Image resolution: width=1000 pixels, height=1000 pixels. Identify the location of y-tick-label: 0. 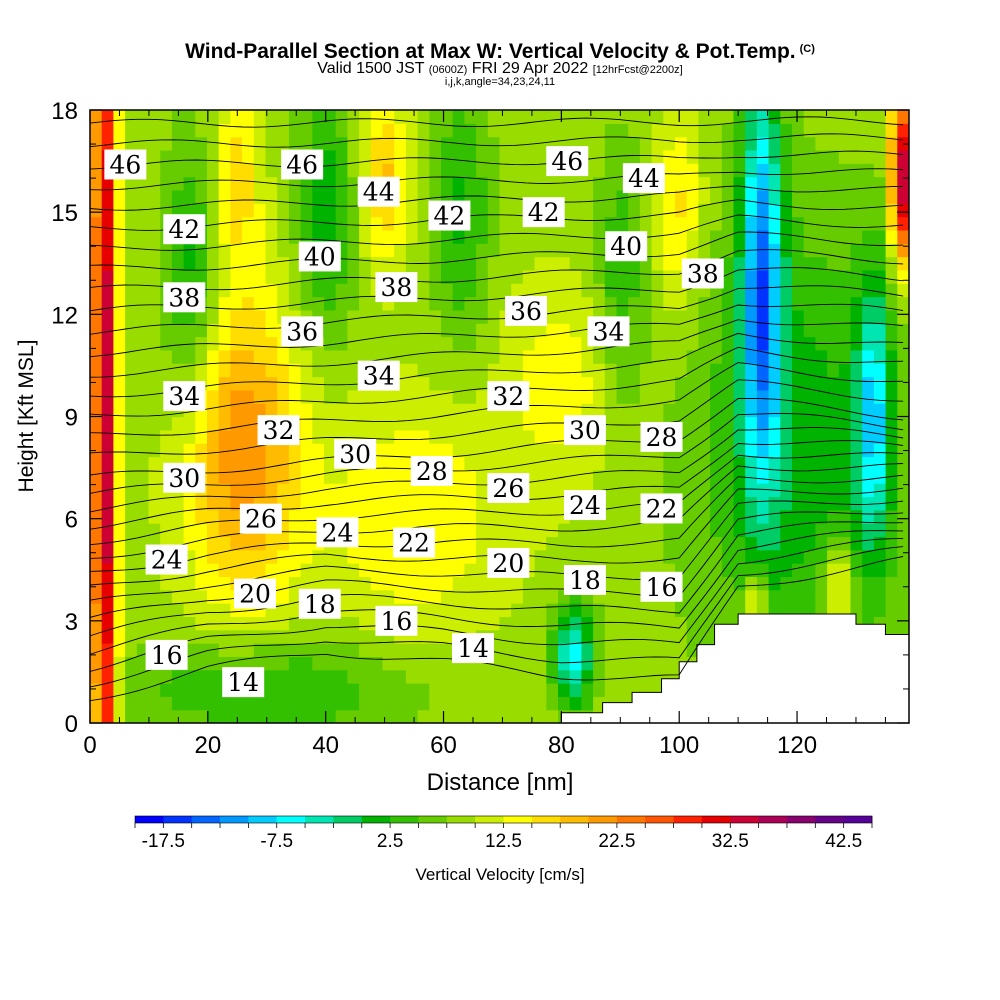
(71, 724).